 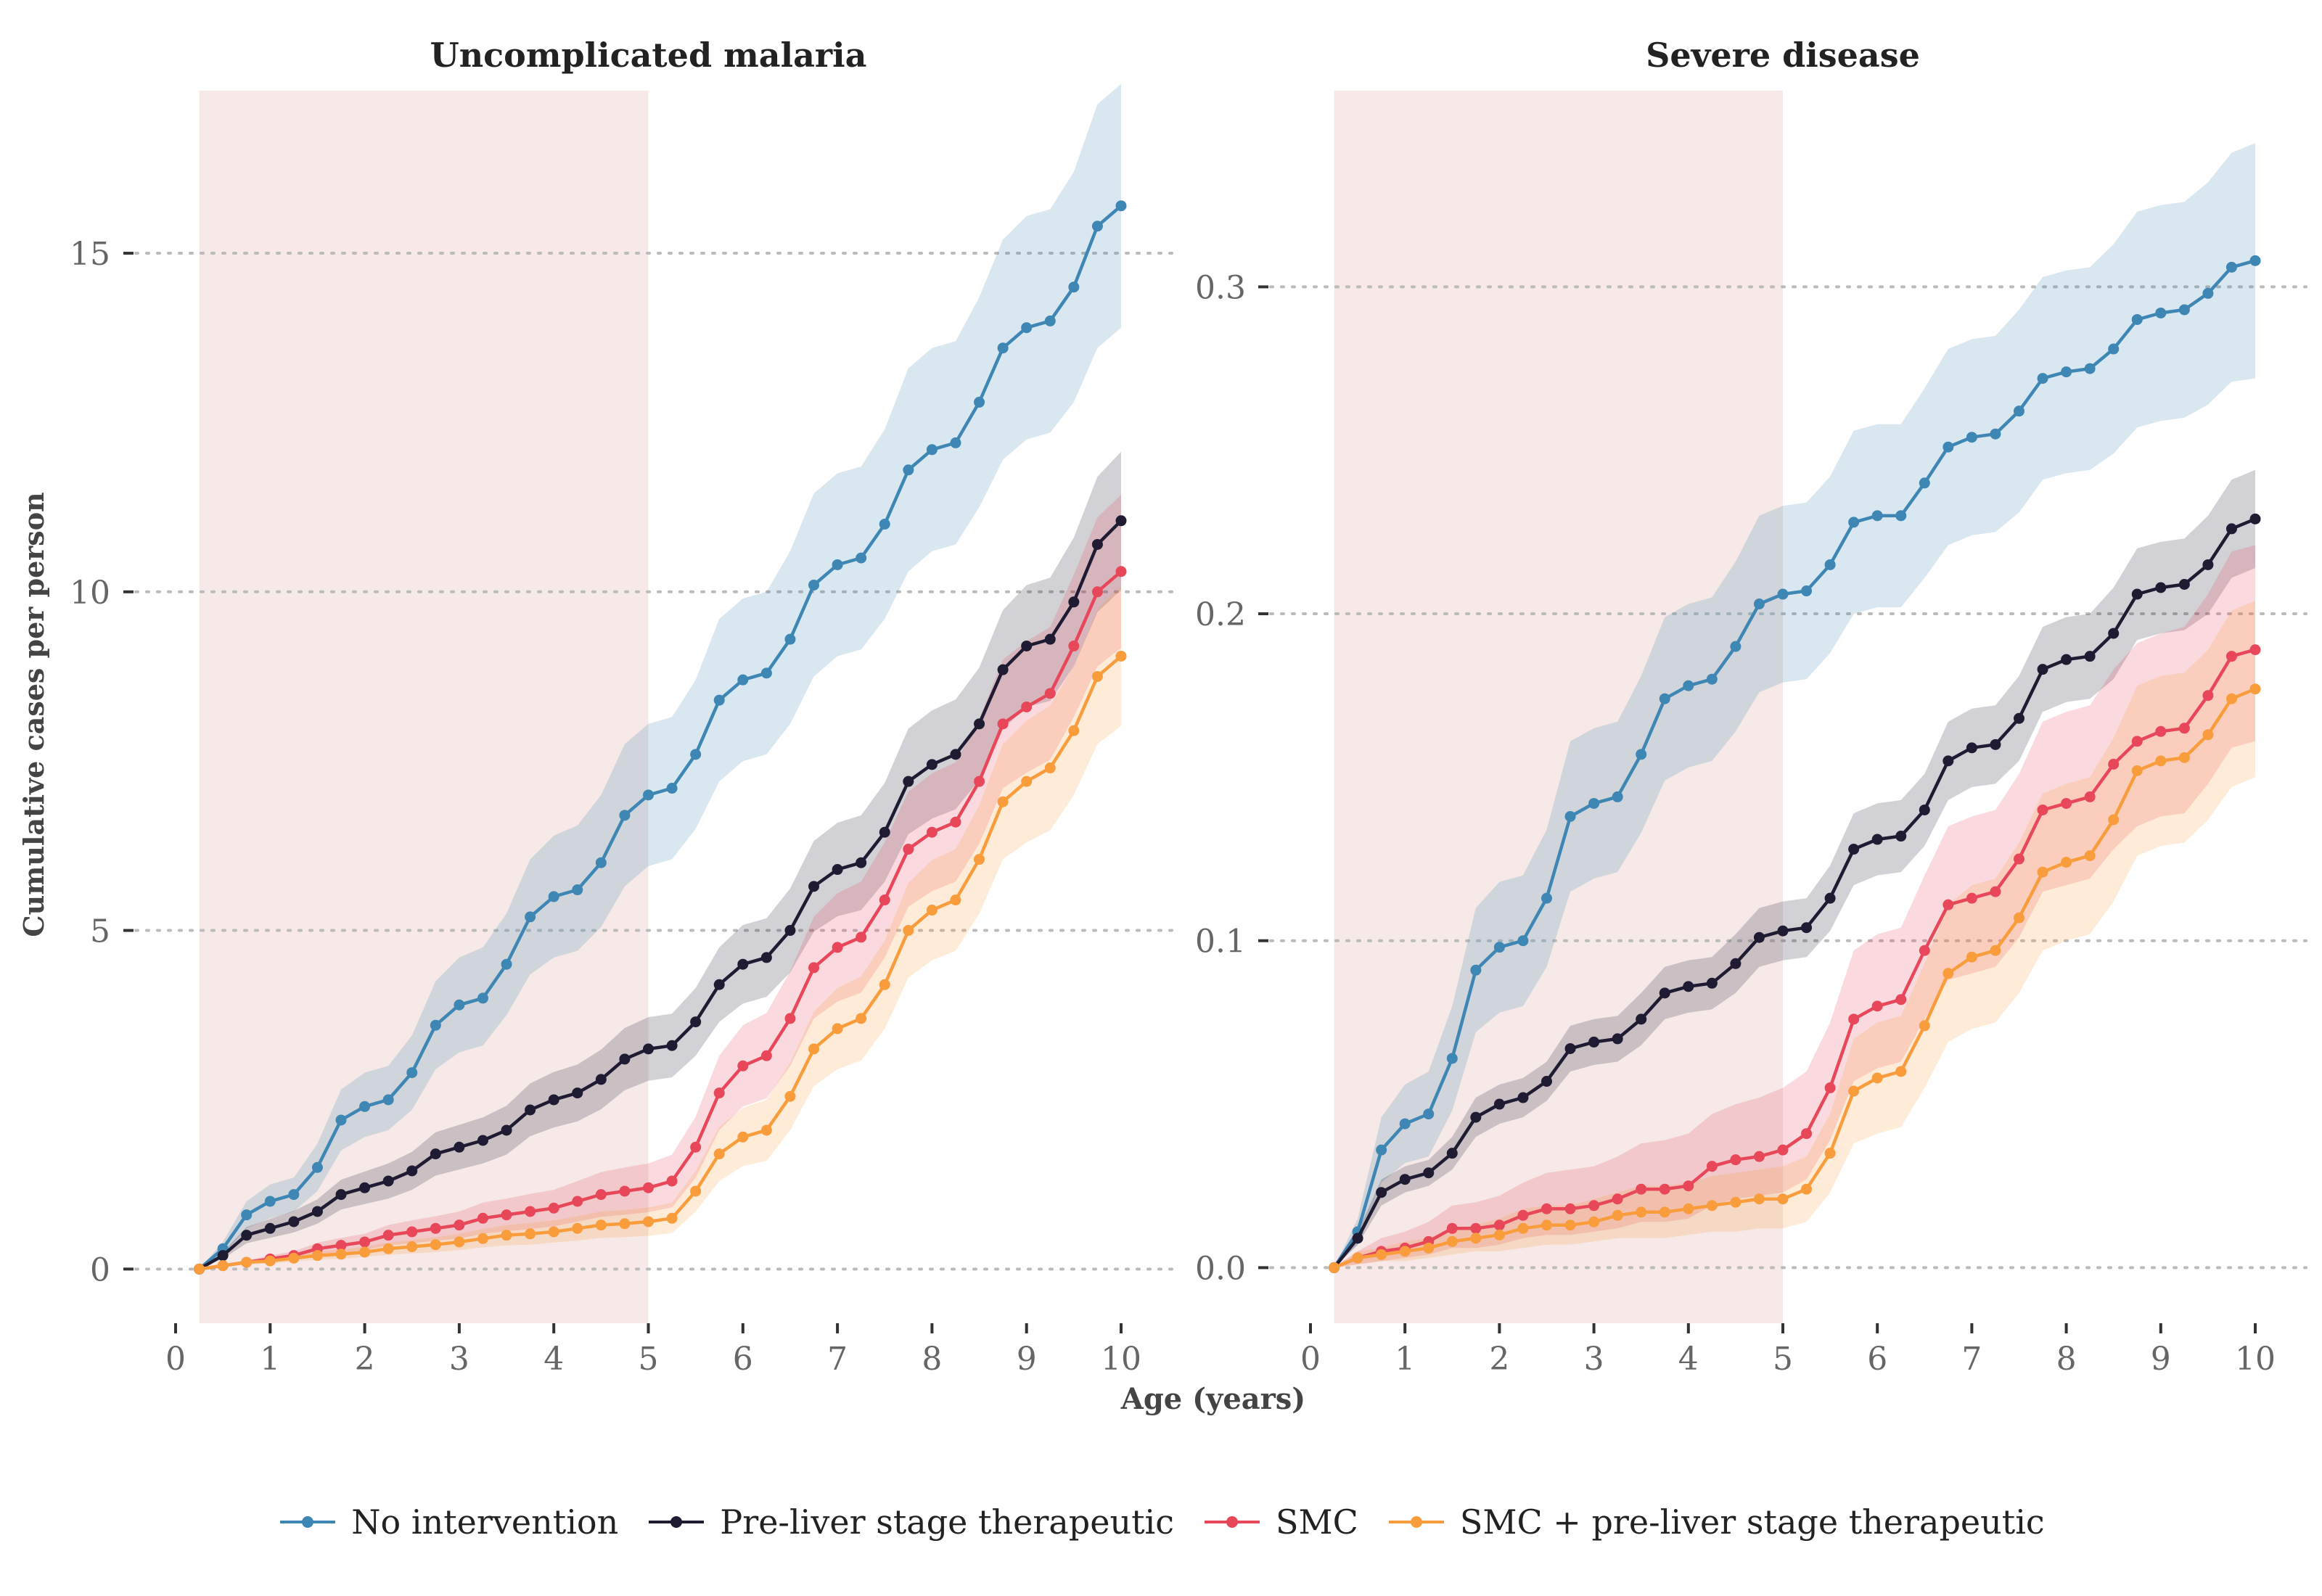 What do you see at coordinates (1752, 1522) in the screenshot?
I see `legend-label: SMC + pre-liver stage therapeutic` at bounding box center [1752, 1522].